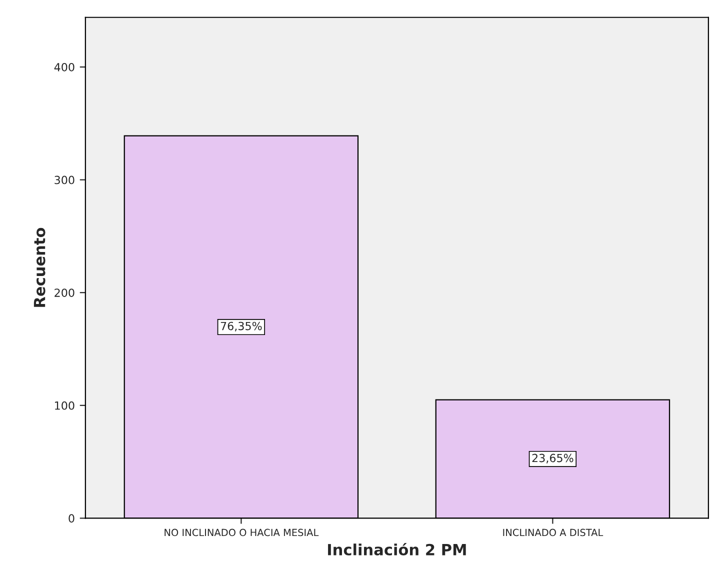 This screenshot has width=712, height=579. What do you see at coordinates (40, 267) in the screenshot?
I see `y-axis-title: Recuento` at bounding box center [40, 267].